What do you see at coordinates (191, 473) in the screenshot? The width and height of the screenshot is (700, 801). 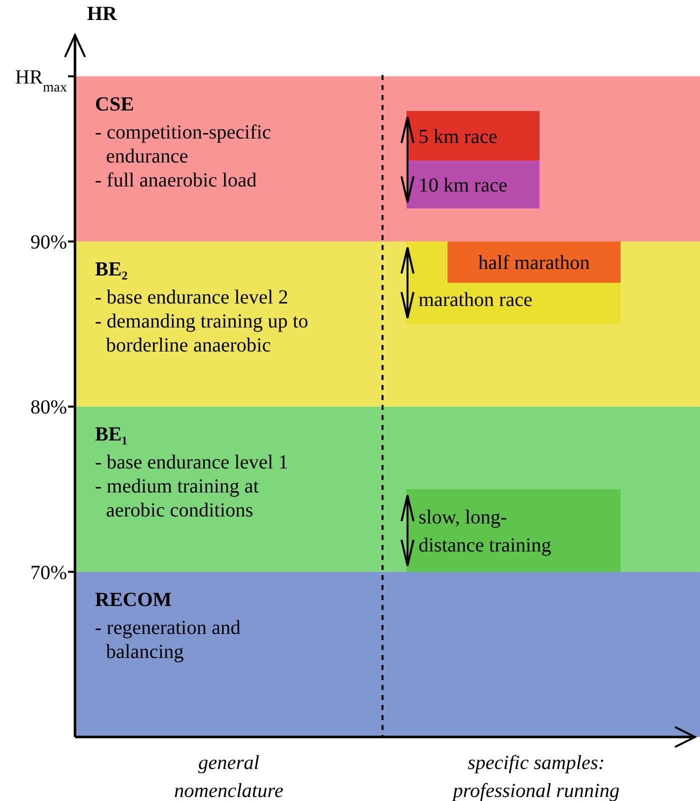 I see `band-label: BE₁ - base endurance level 1 - medium training at aerobic conditions` at bounding box center [191, 473].